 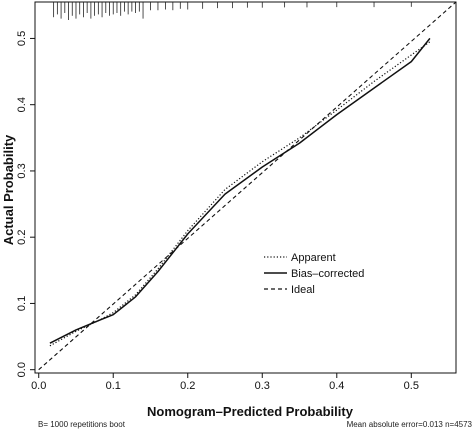 What do you see at coordinates (22, 170) in the screenshot?
I see `y-tick-label: 0.3` at bounding box center [22, 170].